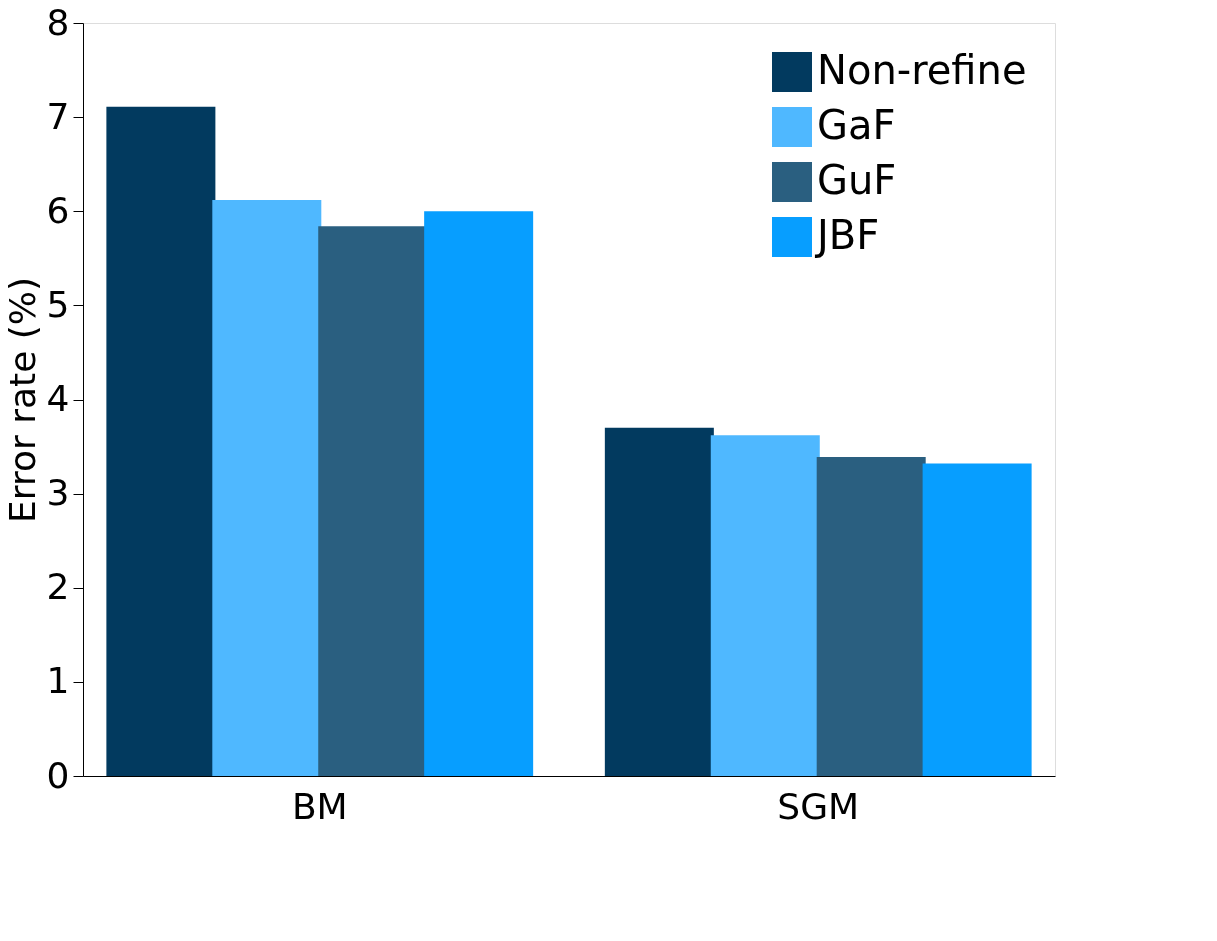 This screenshot has width=1217, height=941. Describe the element at coordinates (58, 116) in the screenshot. I see `y-tick-label: 7` at that location.